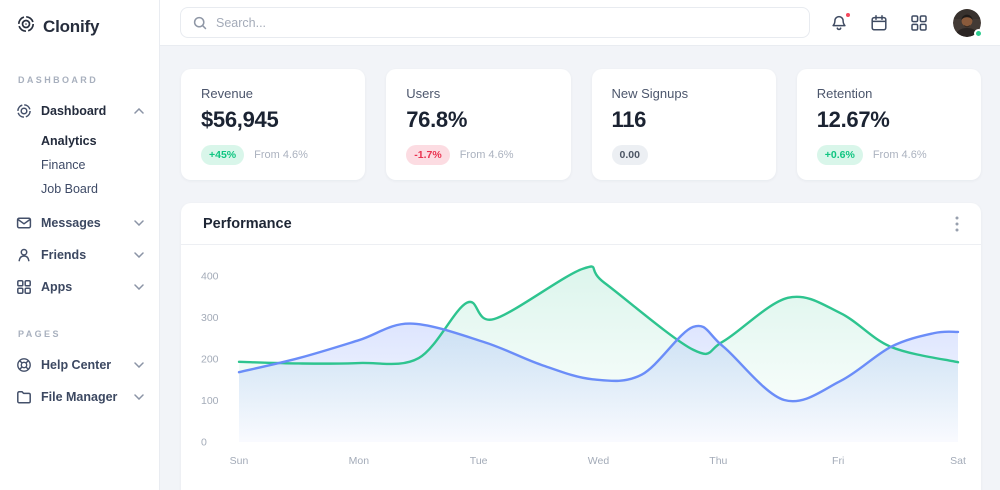 The width and height of the screenshot is (1000, 490). I want to click on more-options-button, so click(957, 224).